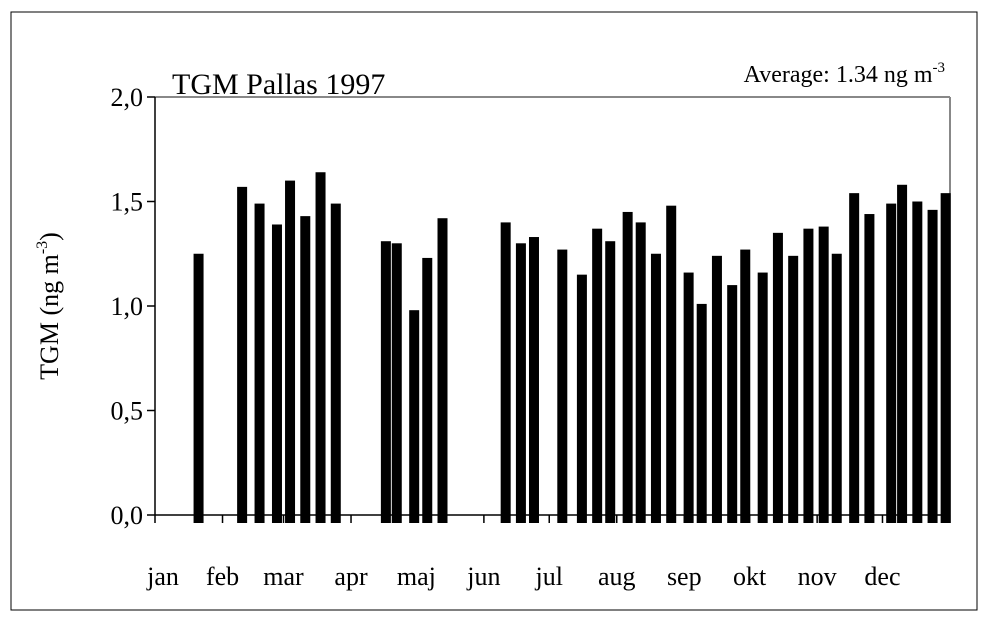  Describe the element at coordinates (127, 97) in the screenshot. I see `y-tick-label: 2,0` at that location.